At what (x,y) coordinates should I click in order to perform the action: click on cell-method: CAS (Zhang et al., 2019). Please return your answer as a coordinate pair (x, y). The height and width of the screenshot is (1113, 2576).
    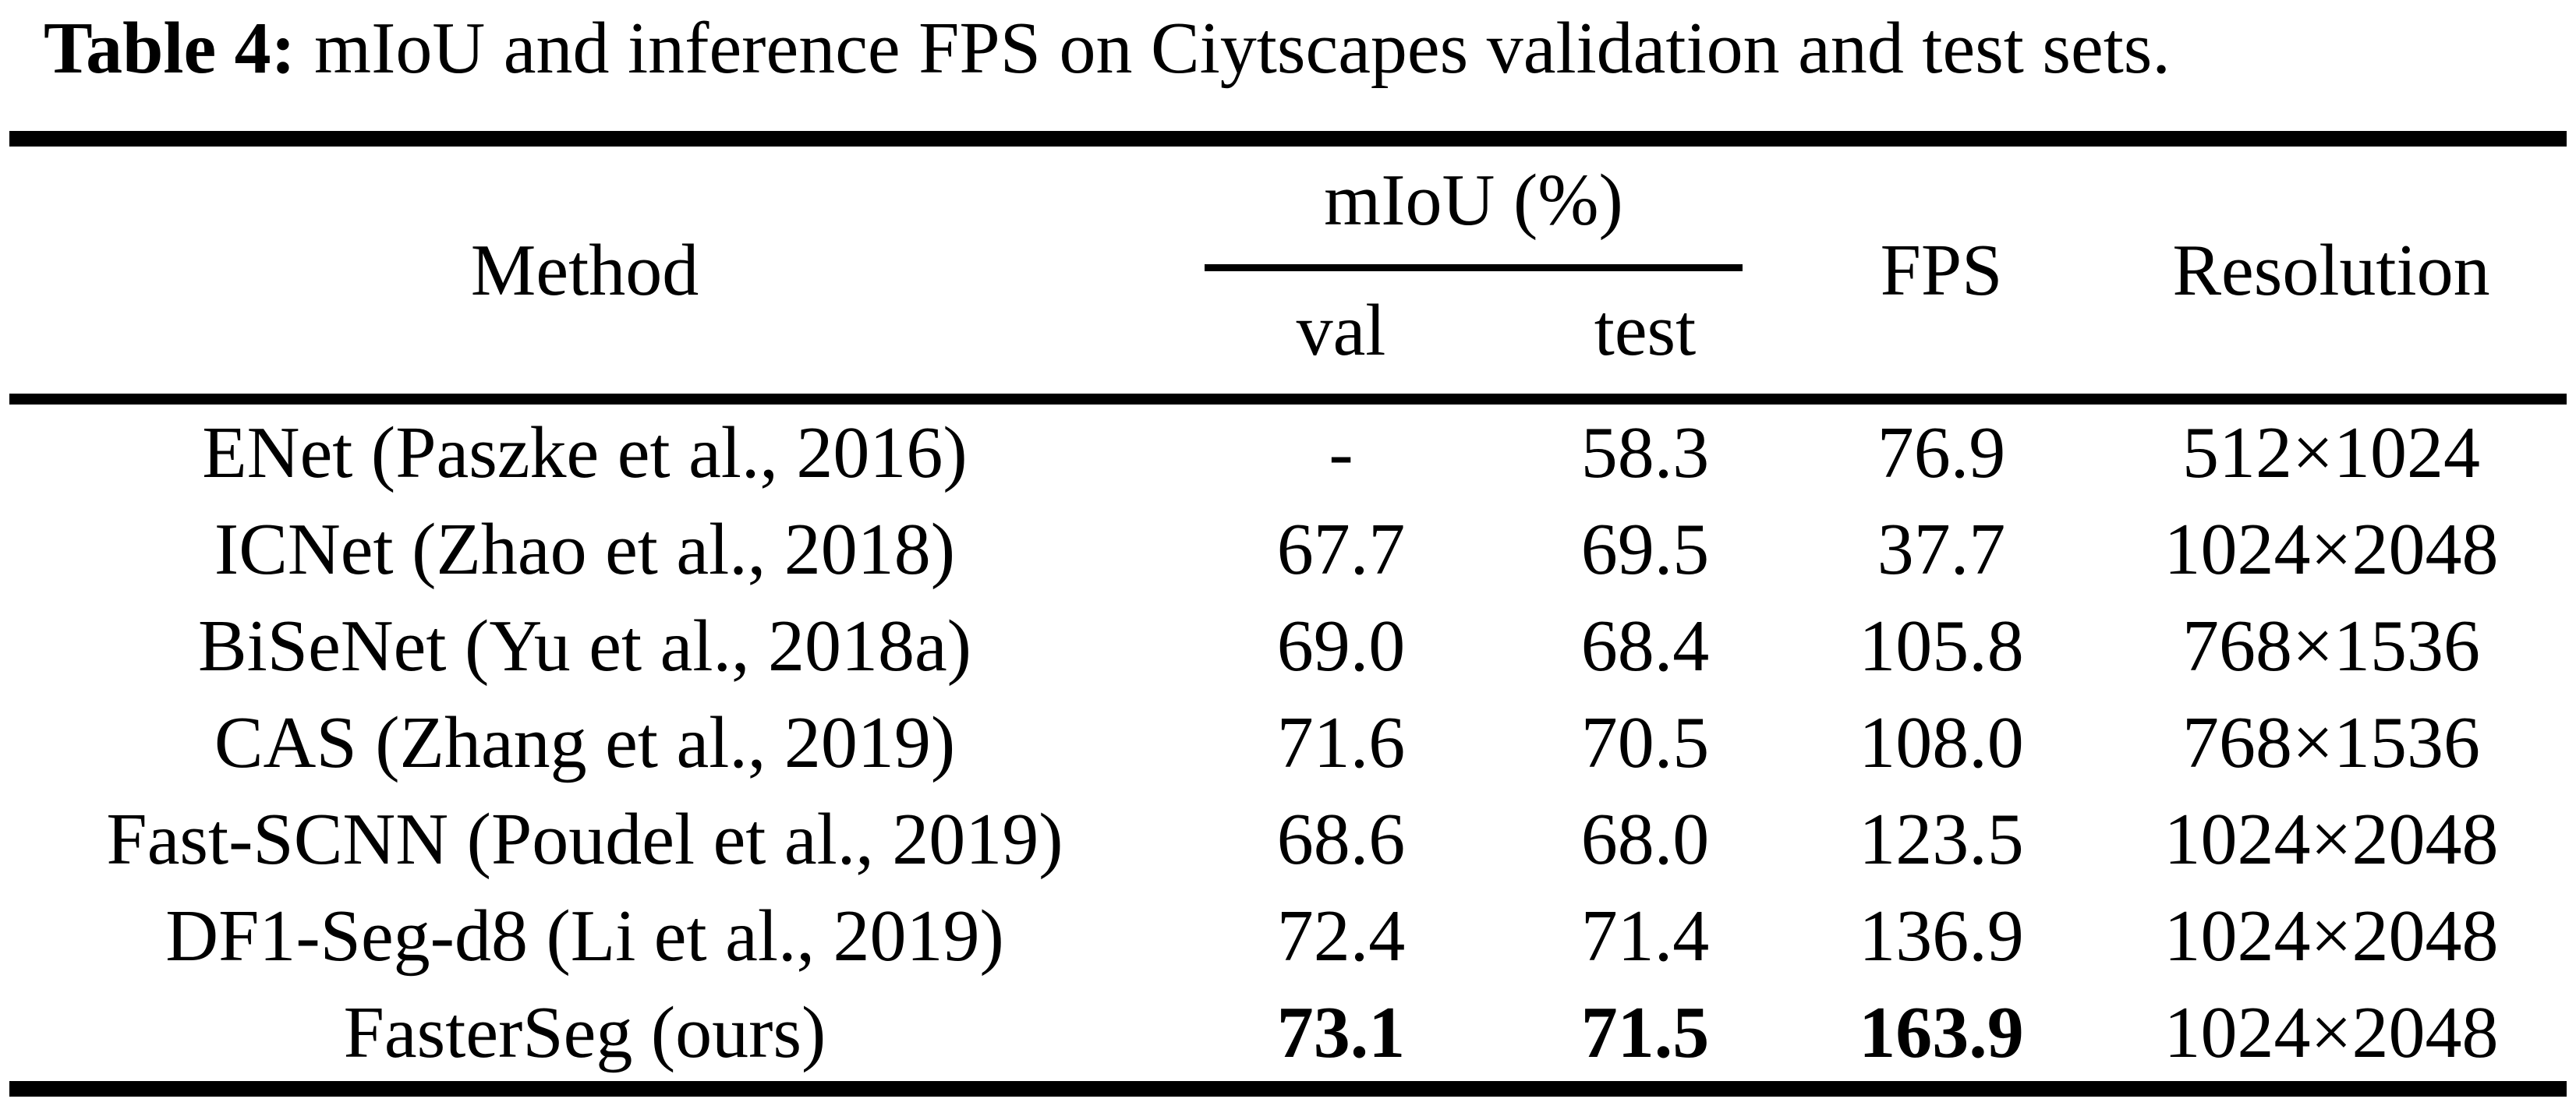
    Looking at the image, I should click on (585, 742).